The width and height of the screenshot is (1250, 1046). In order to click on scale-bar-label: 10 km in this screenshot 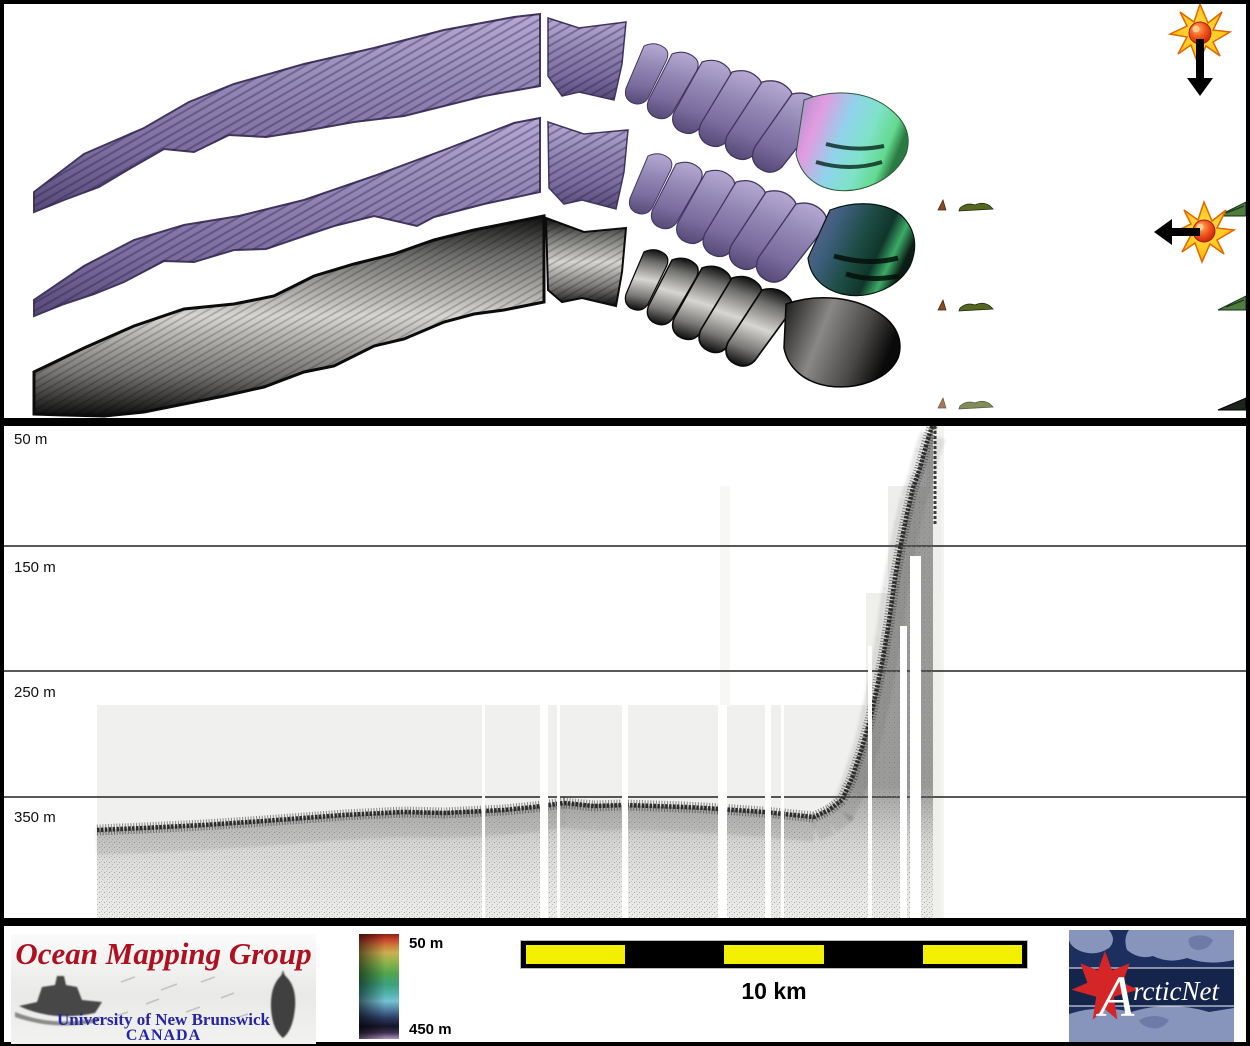, I will do `click(774, 991)`.